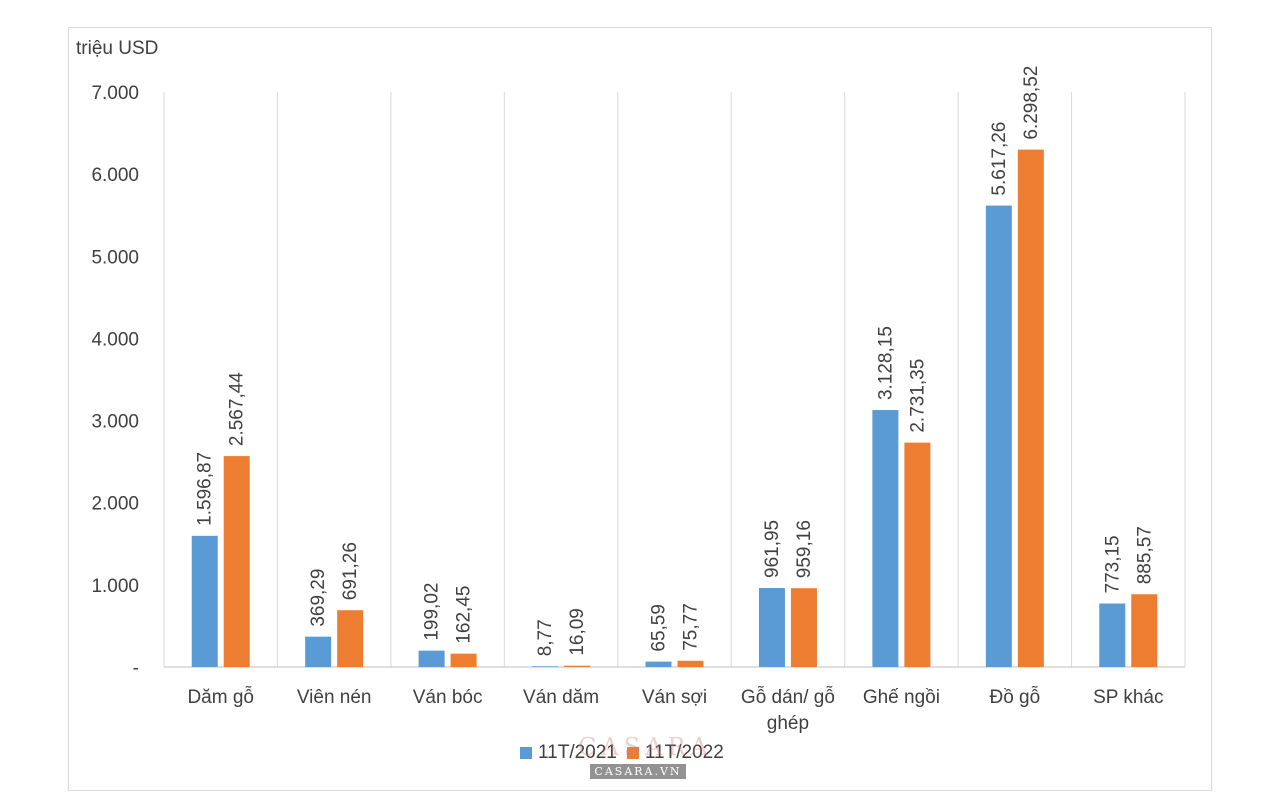 The height and width of the screenshot is (797, 1280). What do you see at coordinates (772, 549) in the screenshot?
I see `data-label: 961,95` at bounding box center [772, 549].